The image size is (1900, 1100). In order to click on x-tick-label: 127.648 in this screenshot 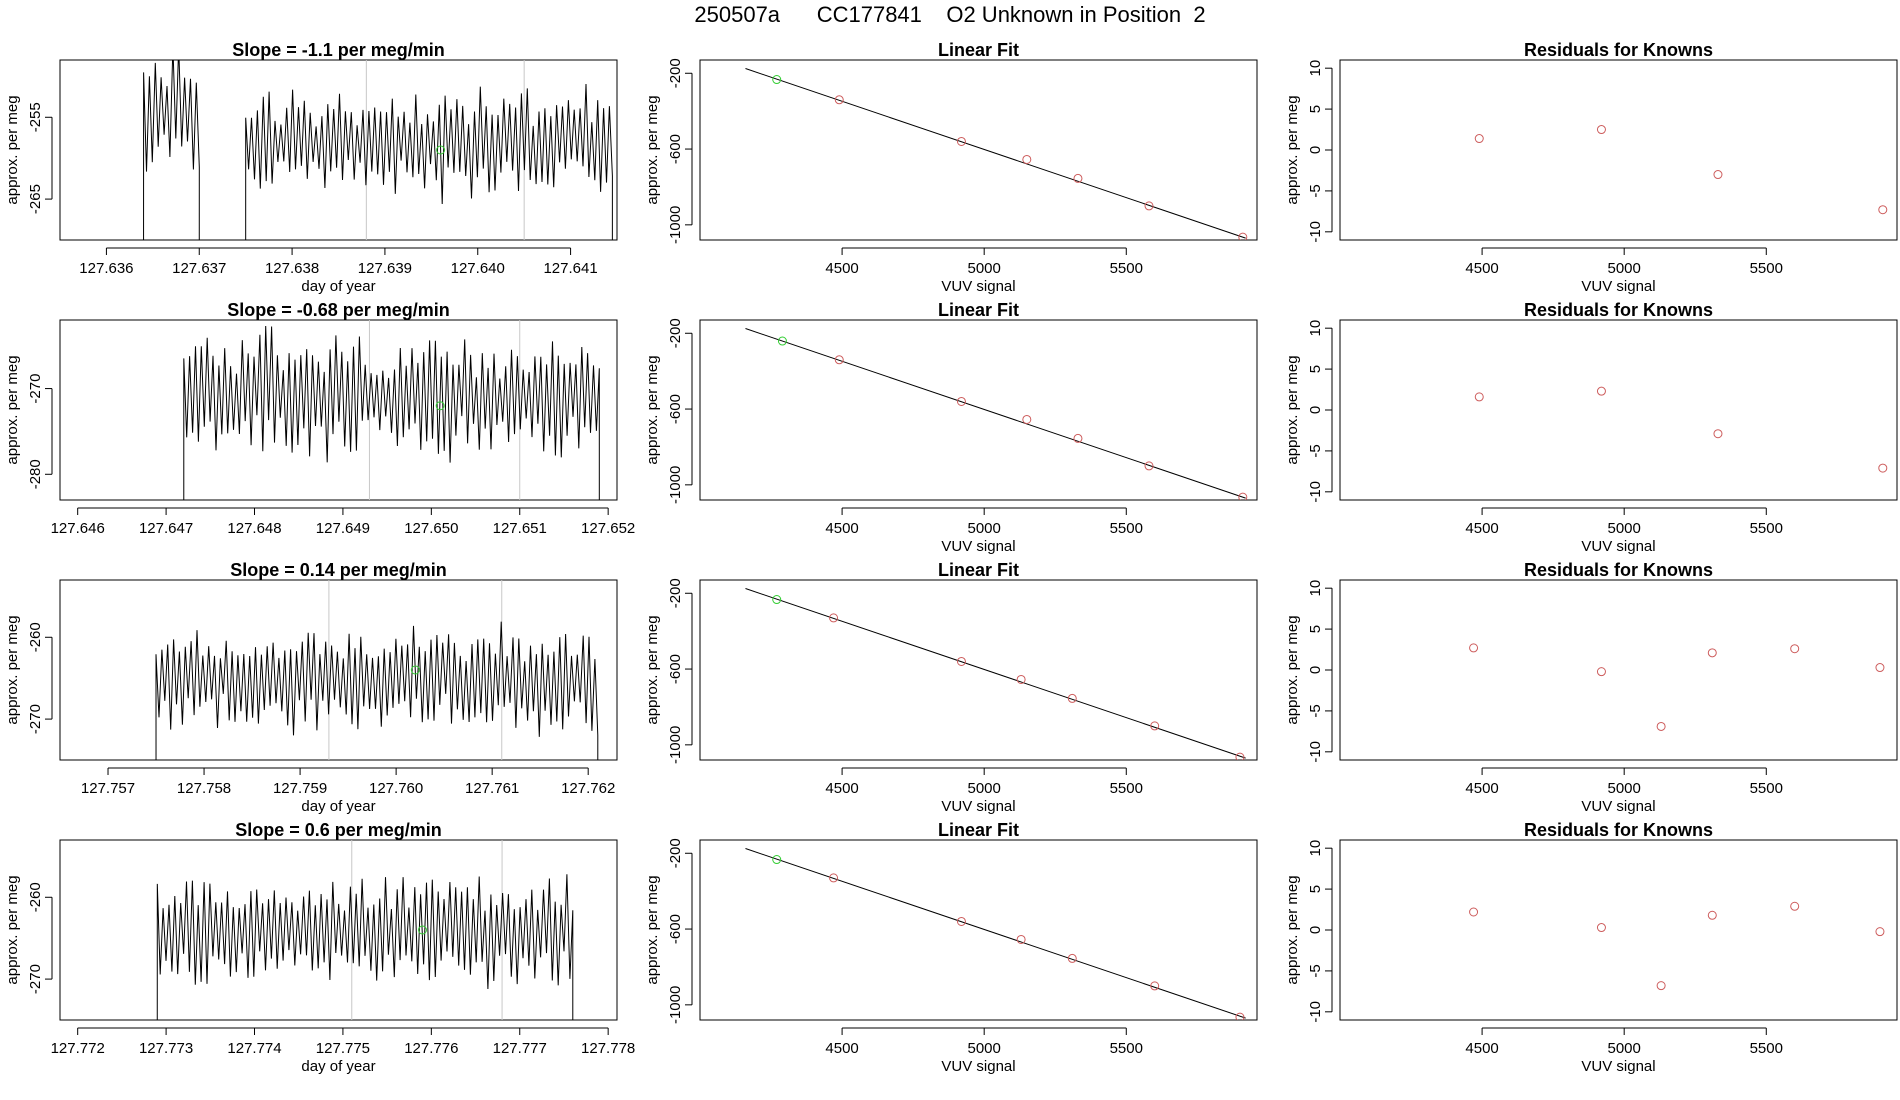, I will do `click(254, 528)`.